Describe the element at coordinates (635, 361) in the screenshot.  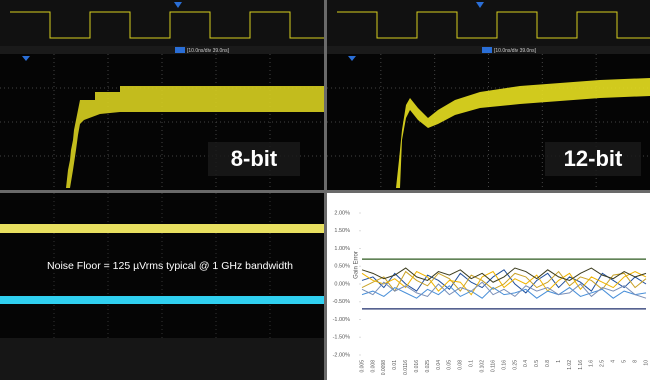
I see `x-tick-label: 8` at that location.